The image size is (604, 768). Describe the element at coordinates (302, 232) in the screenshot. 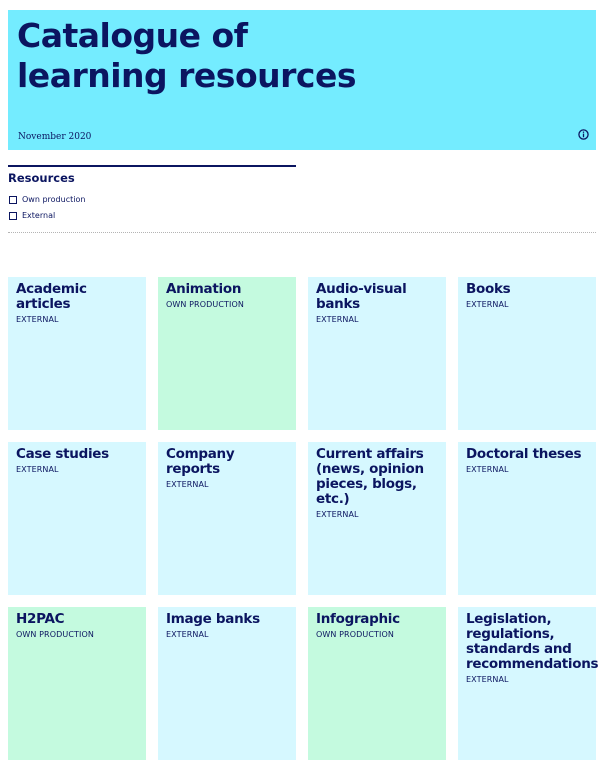

I see `section-divider` at that location.